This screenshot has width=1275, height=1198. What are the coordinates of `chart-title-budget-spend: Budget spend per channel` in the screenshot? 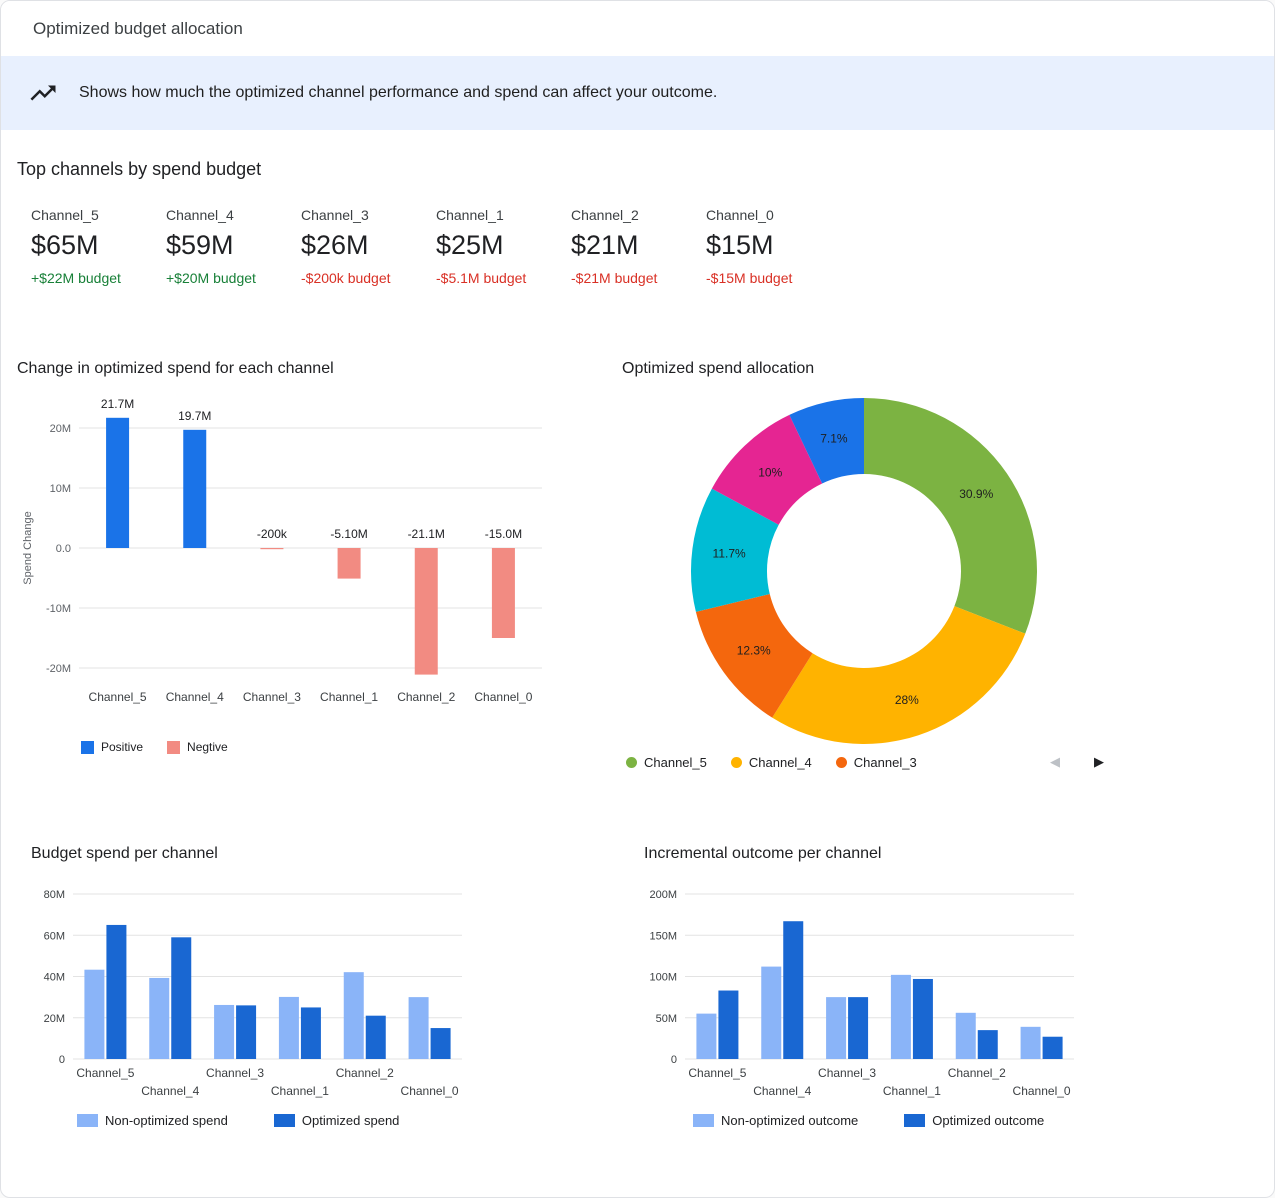 It's located at (124, 853).